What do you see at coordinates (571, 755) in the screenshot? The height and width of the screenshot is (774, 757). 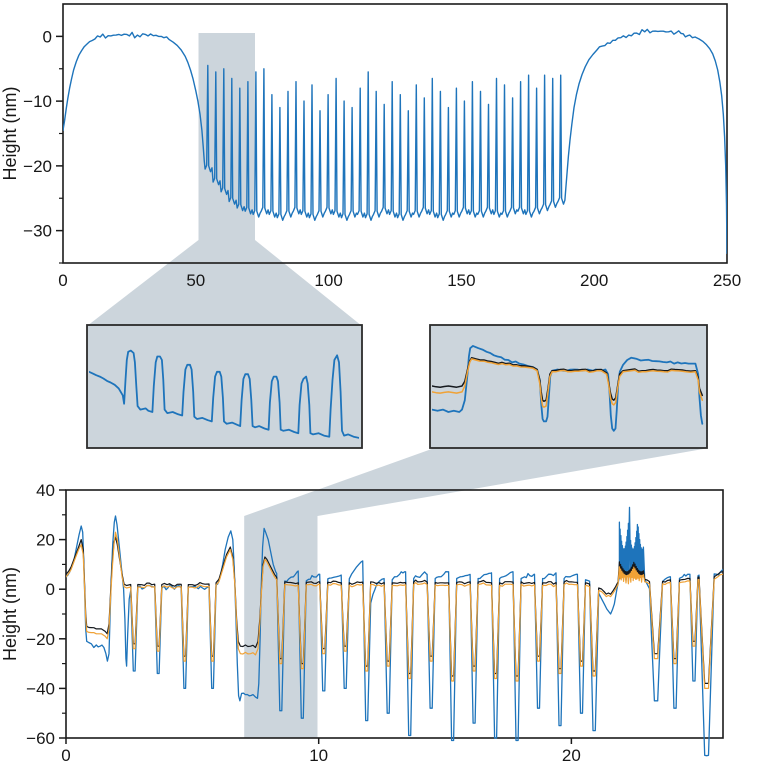 I see `x-tick-label: 20` at bounding box center [571, 755].